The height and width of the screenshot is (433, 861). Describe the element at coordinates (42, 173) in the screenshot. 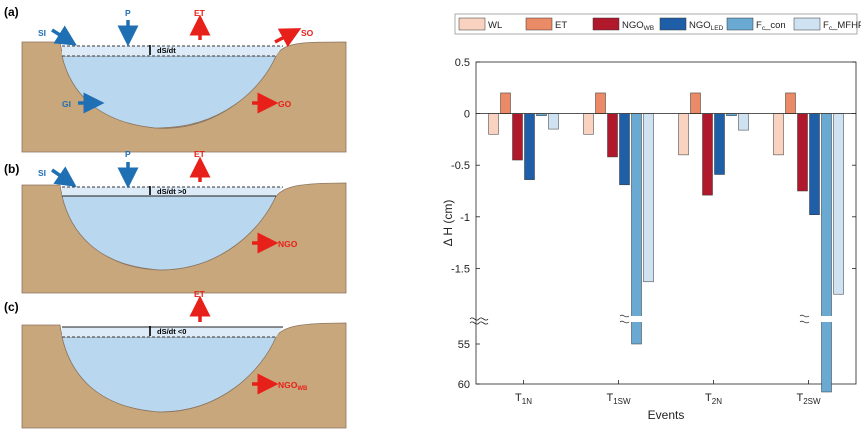

I see `flux-label-si-b: SI` at that location.